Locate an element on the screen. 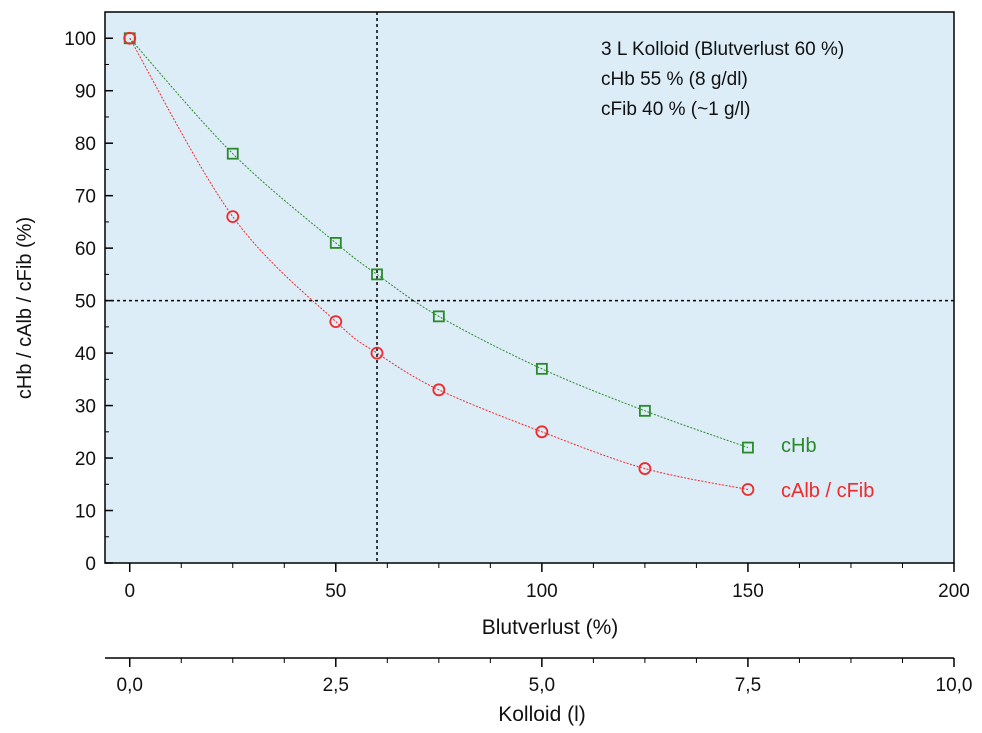  x-tick-label-1: 50 is located at coordinates (335, 591).